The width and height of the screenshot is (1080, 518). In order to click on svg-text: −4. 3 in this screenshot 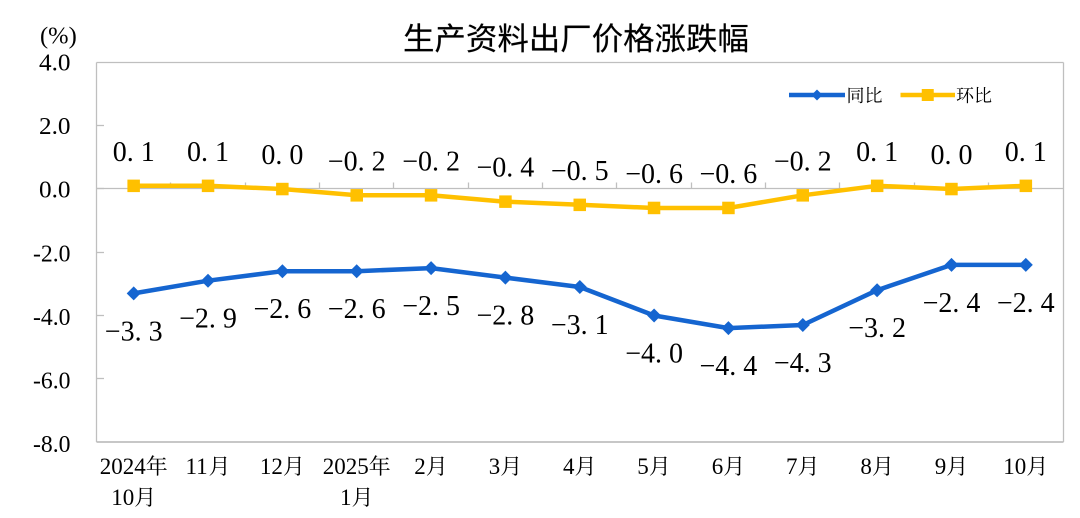, I will do `click(803, 363)`.